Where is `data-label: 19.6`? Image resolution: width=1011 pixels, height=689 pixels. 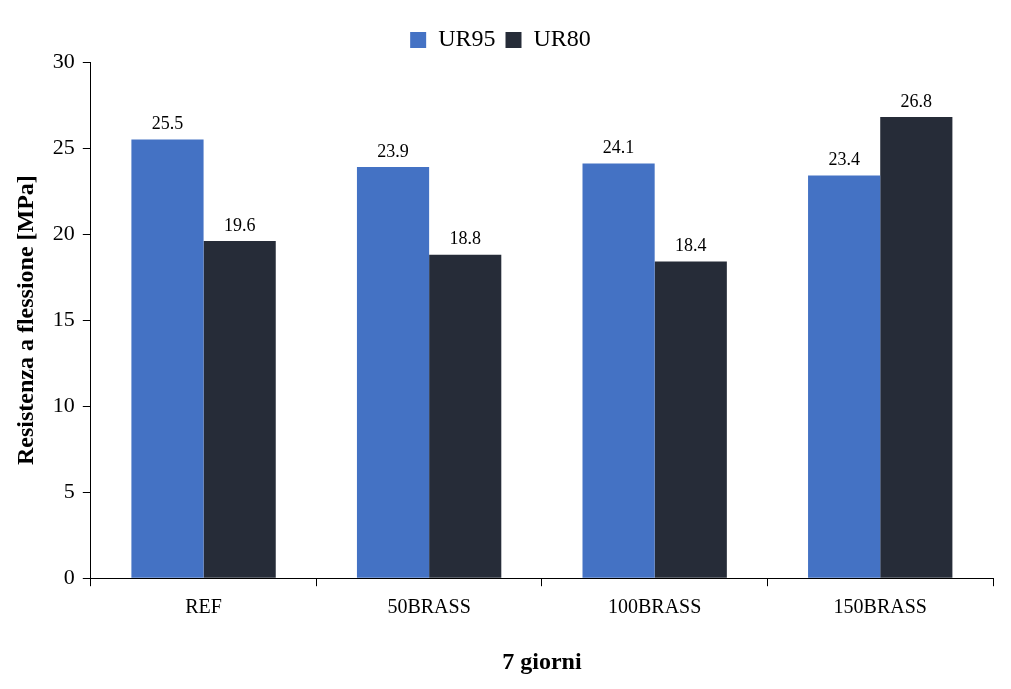 data-label: 19.6 is located at coordinates (239, 224).